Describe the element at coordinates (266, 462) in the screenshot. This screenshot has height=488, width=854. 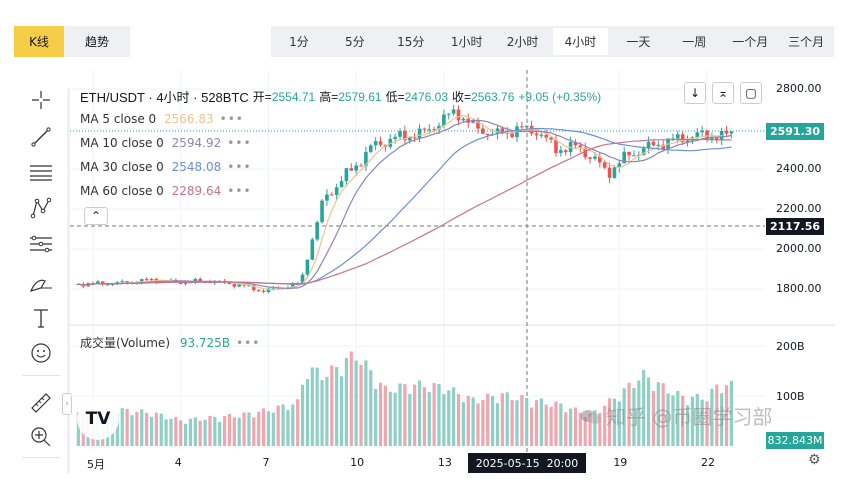
I see `time-axis-label: 7` at that location.